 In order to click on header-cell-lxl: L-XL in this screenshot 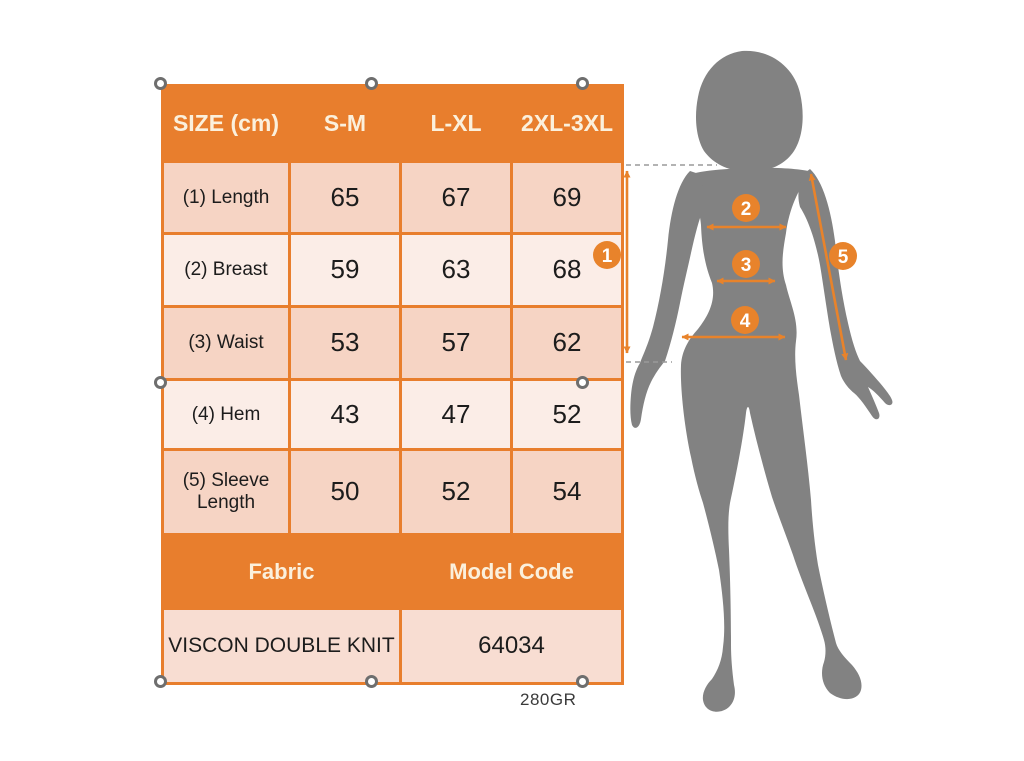, I will do `click(456, 123)`.